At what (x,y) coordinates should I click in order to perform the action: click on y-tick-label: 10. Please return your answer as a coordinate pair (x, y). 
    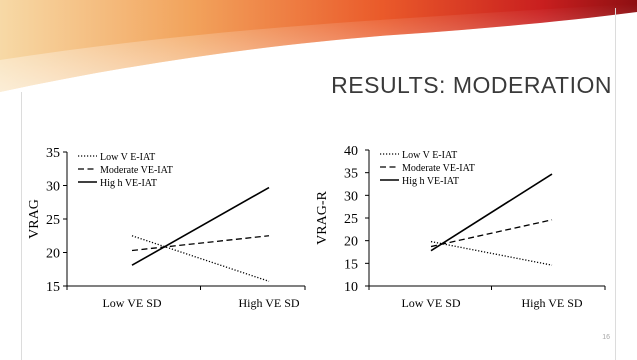
    Looking at the image, I should click on (351, 287).